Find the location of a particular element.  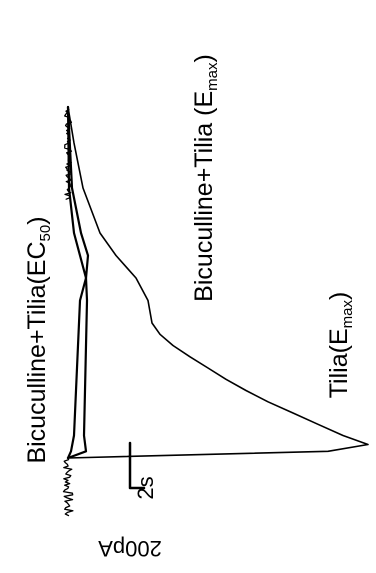

label-bicuculline-tilia-emax: Bicuculline+Tilia (Emax) is located at coordinates (205, 178).